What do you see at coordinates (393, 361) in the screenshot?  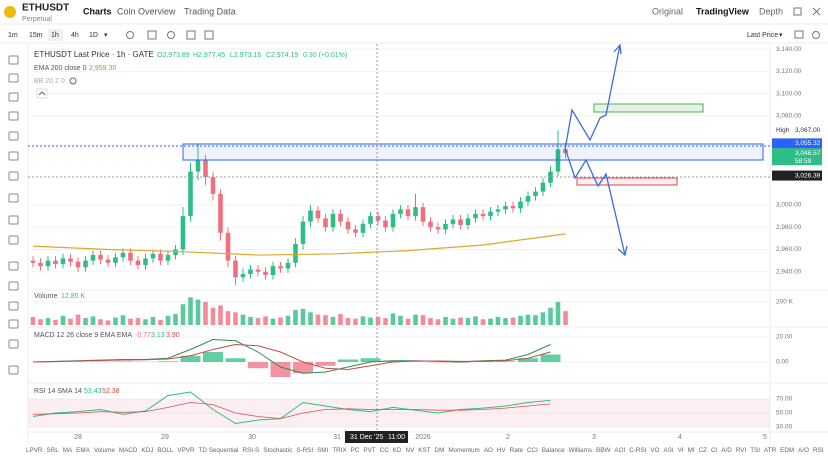 I see `macd-histogram-bar` at bounding box center [393, 361].